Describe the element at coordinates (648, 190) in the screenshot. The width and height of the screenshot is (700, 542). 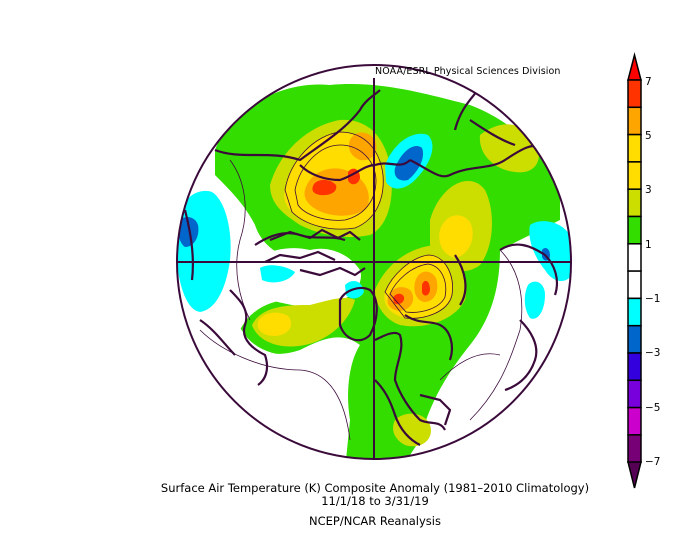
I see `colorbar-tick: 3` at that location.